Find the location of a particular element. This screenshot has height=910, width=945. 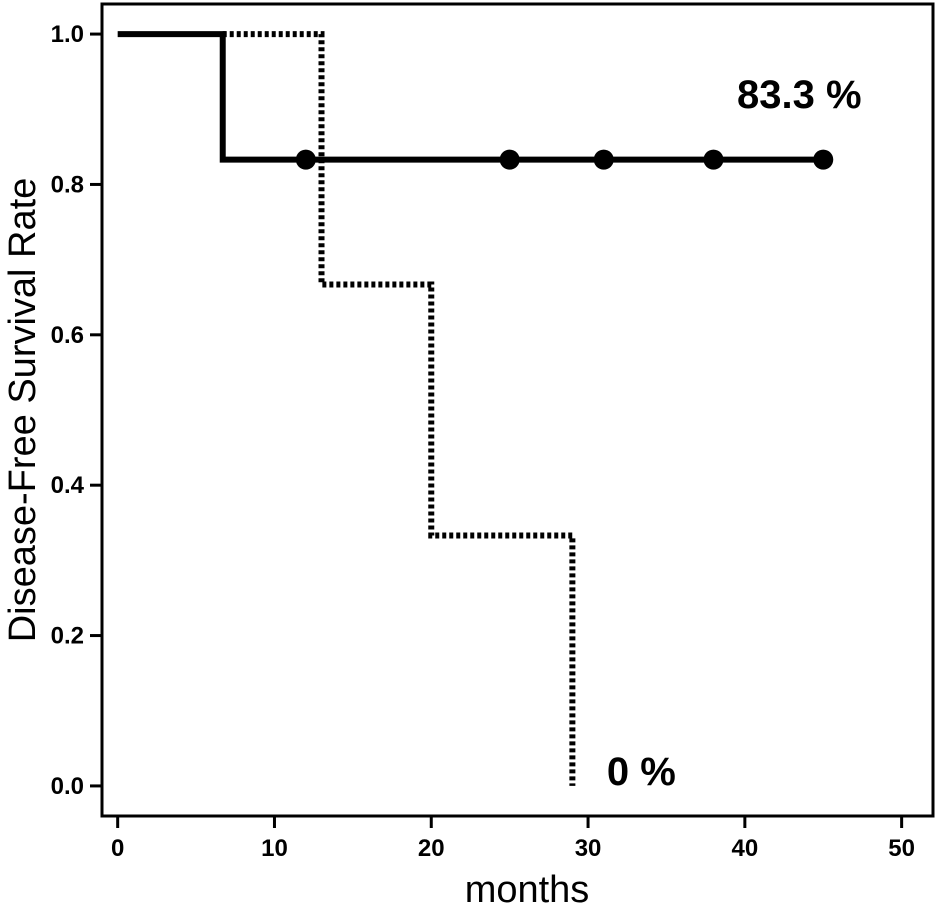

y-tick-label: 0.6 is located at coordinates (67, 335).